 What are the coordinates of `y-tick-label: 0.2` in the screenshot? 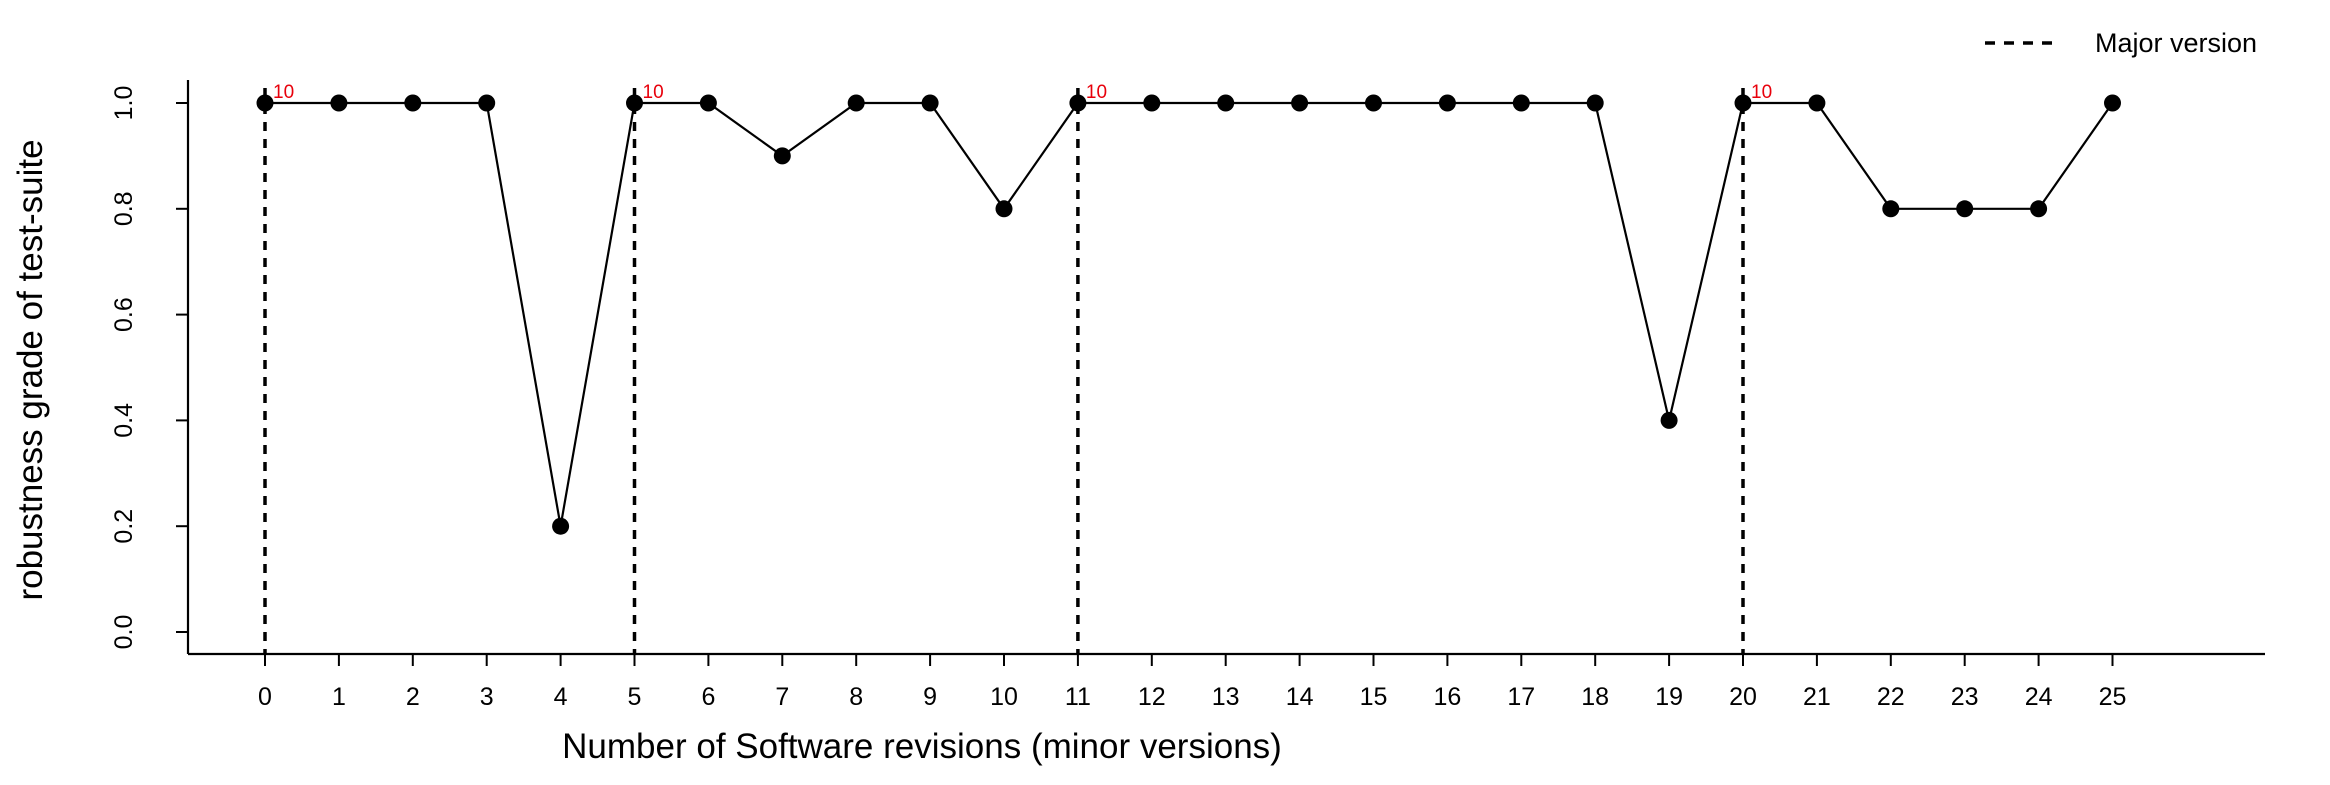 It's located at (124, 526).